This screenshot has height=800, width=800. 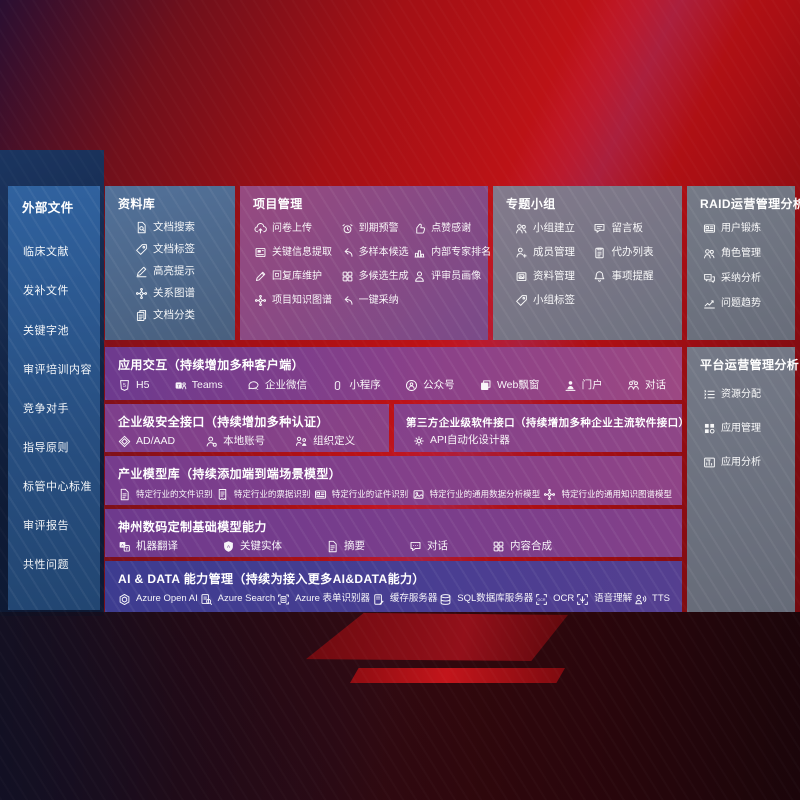 I want to click on ranking-podium-icon, so click(x=419, y=252).